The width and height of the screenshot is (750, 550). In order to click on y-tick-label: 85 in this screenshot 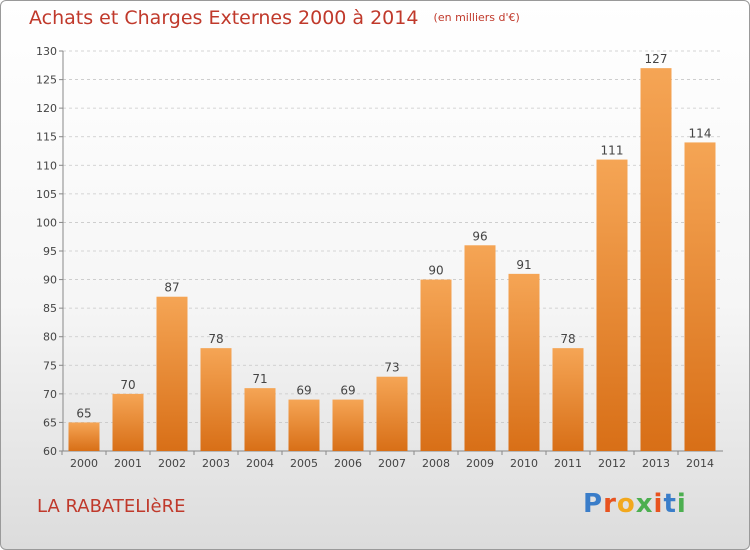, I will do `click(50, 308)`.